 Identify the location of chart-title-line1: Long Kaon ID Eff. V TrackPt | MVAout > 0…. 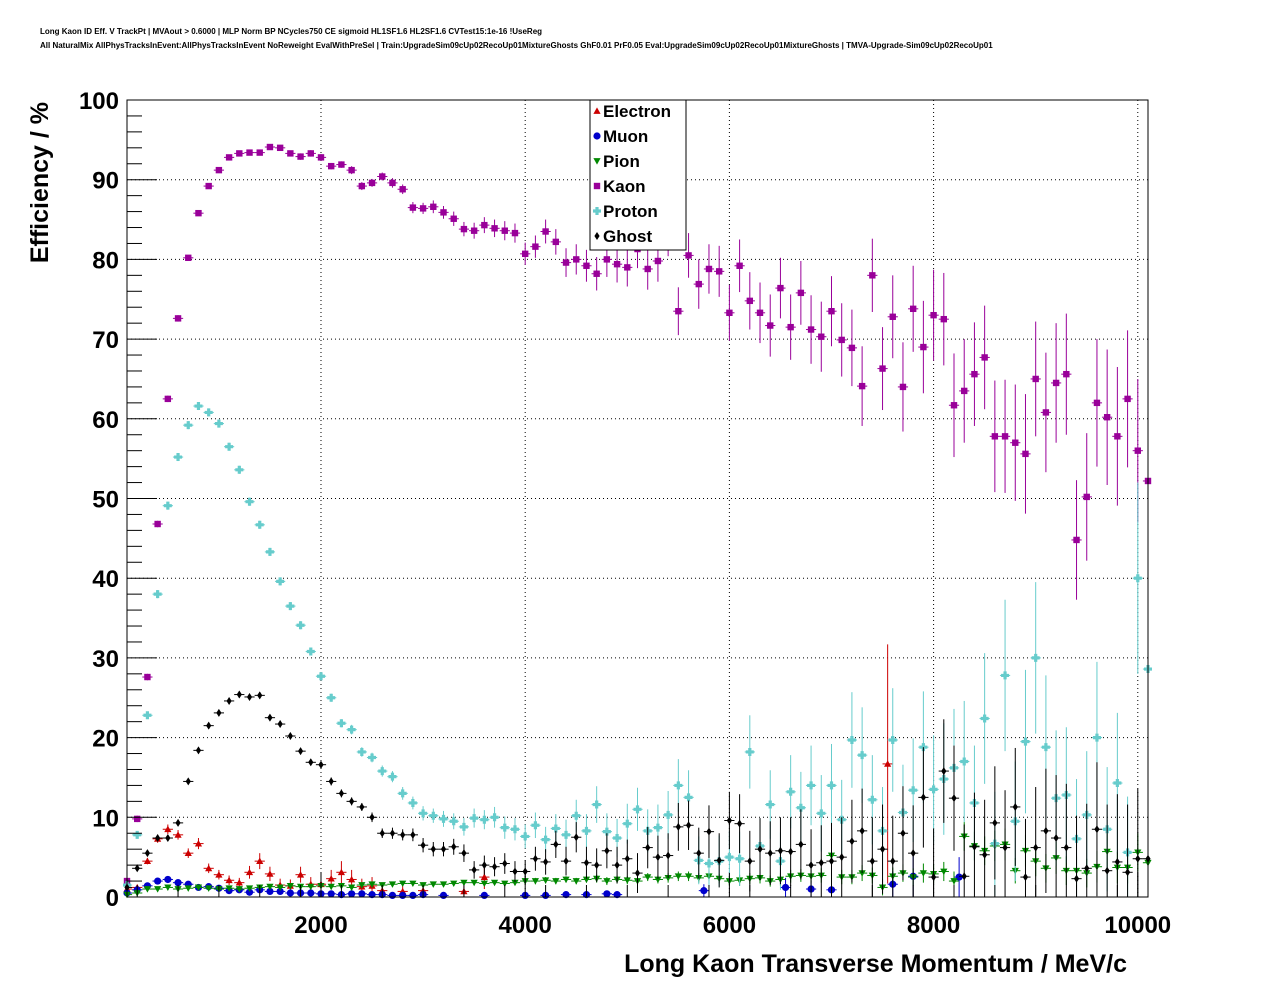
(291, 31).